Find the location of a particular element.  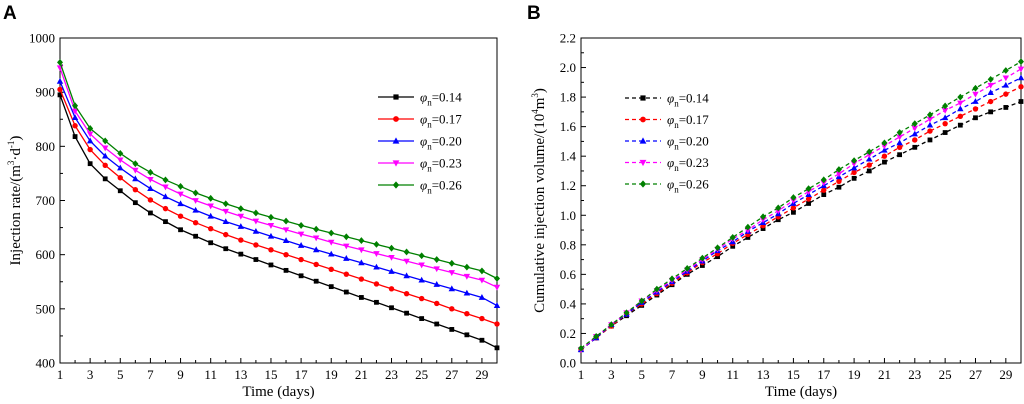

panel-a-x-tick-label: 3 is located at coordinates (90, 374).